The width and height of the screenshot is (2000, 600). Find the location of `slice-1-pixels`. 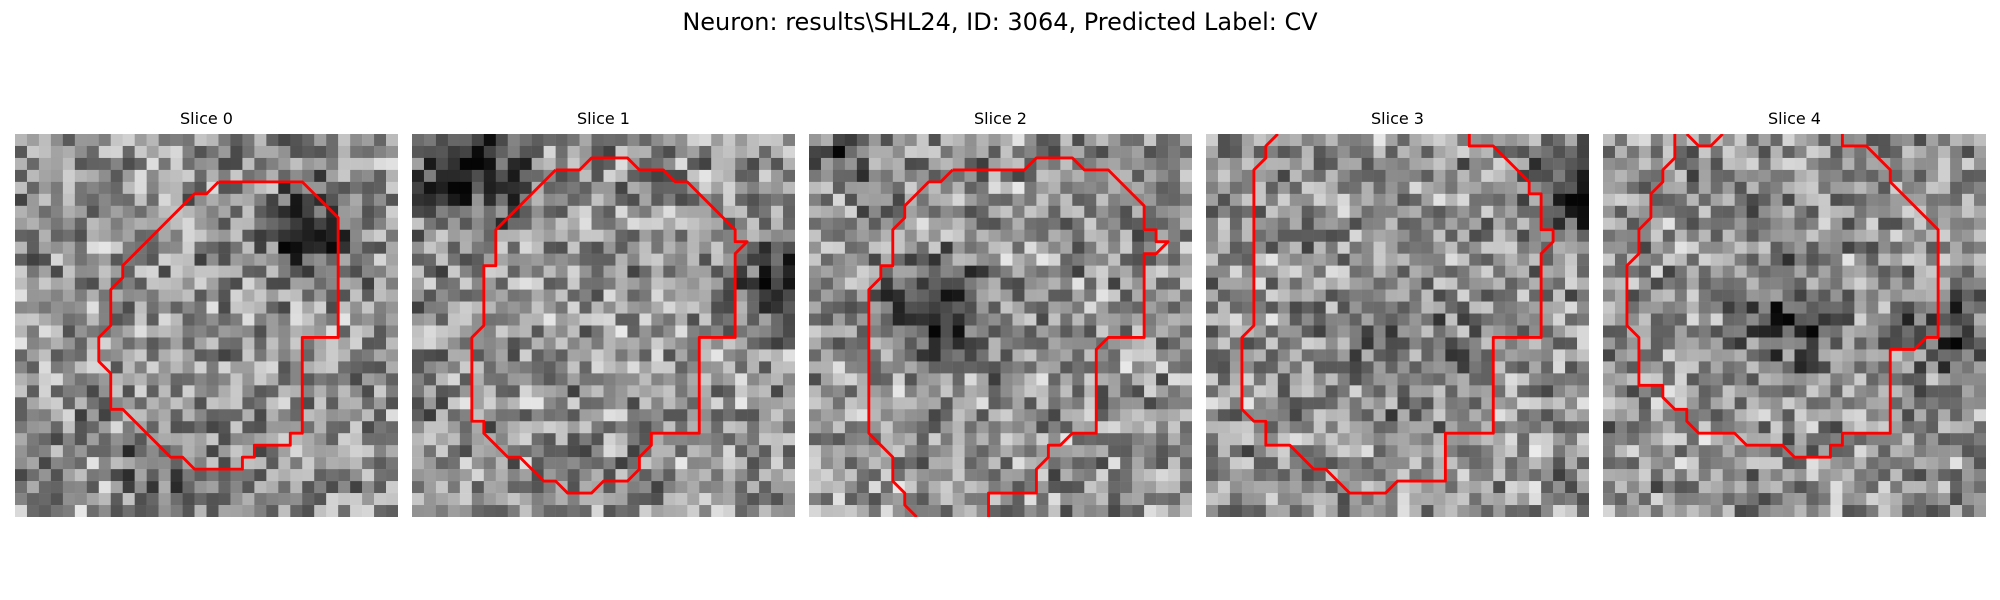

slice-1-pixels is located at coordinates (603, 325).